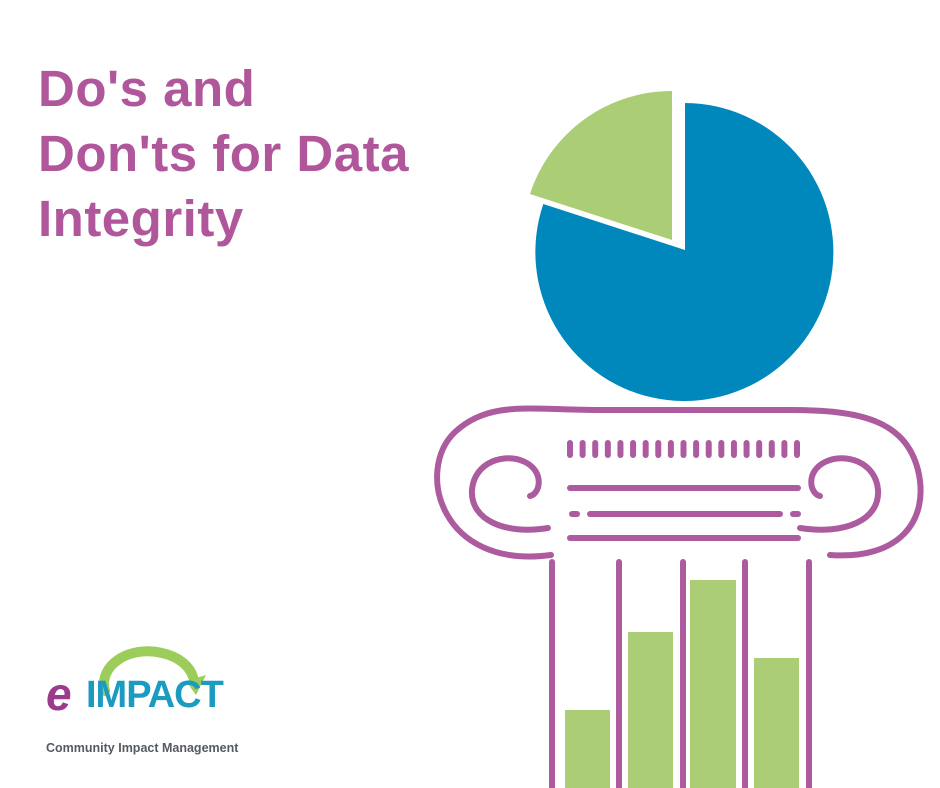 The height and width of the screenshot is (788, 940). Describe the element at coordinates (683, 449) in the screenshot. I see `capital-dentils` at that location.